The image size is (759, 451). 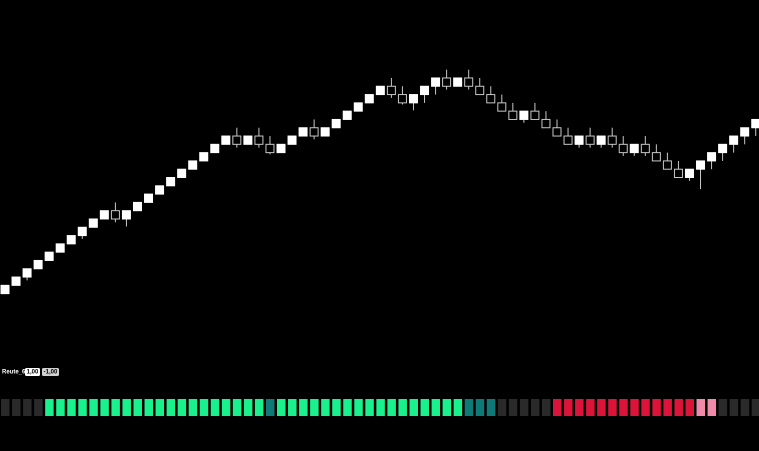 I want to click on indicator-header: Reute_6 1,00 -1,00, so click(x=30, y=372).